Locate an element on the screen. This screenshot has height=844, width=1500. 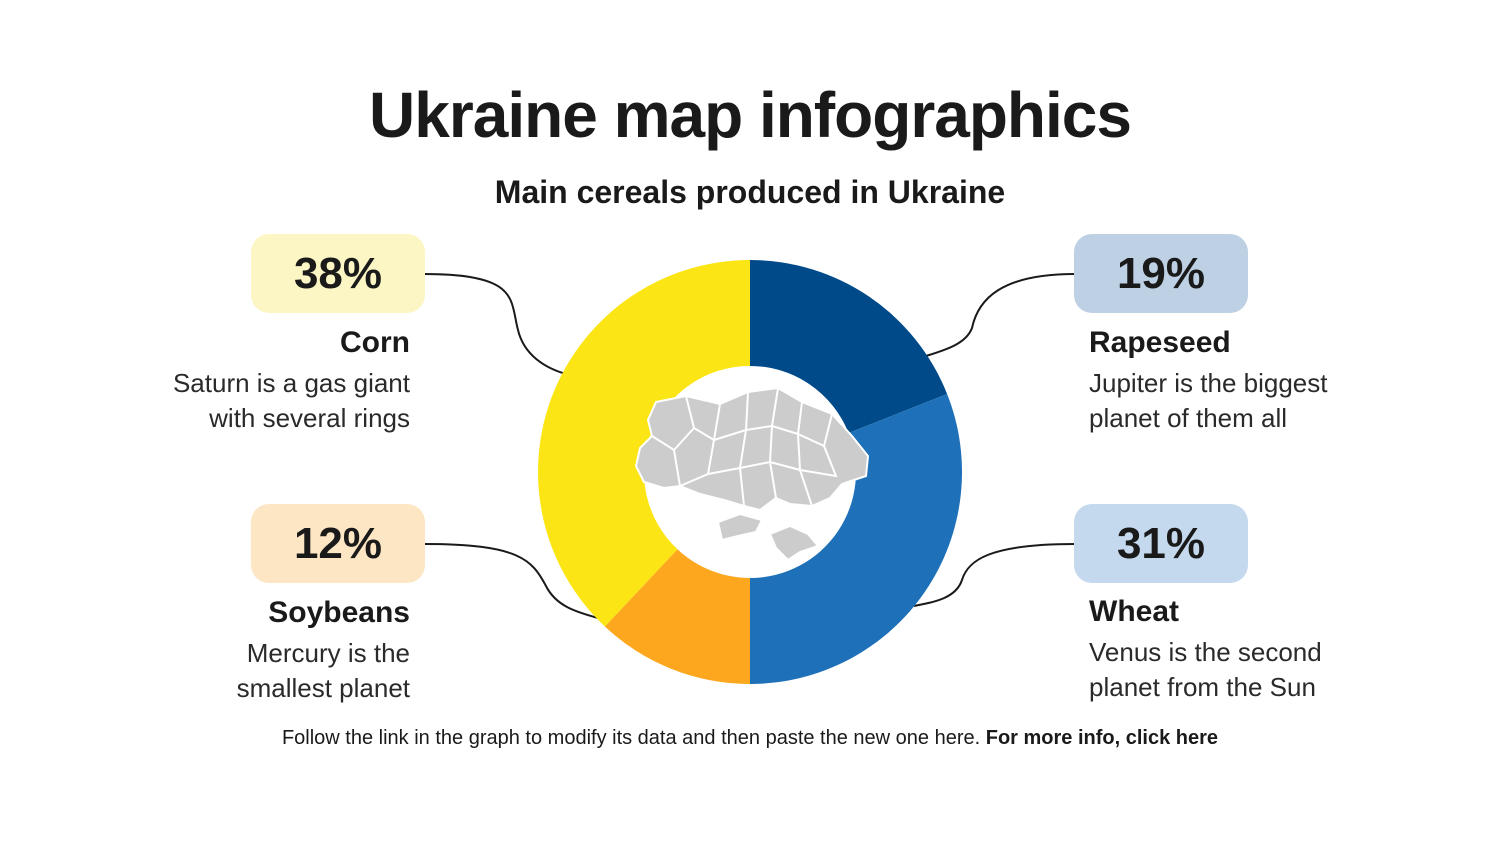
corn-description: Saturn is a gas giant with several rings is located at coordinates (291, 401).